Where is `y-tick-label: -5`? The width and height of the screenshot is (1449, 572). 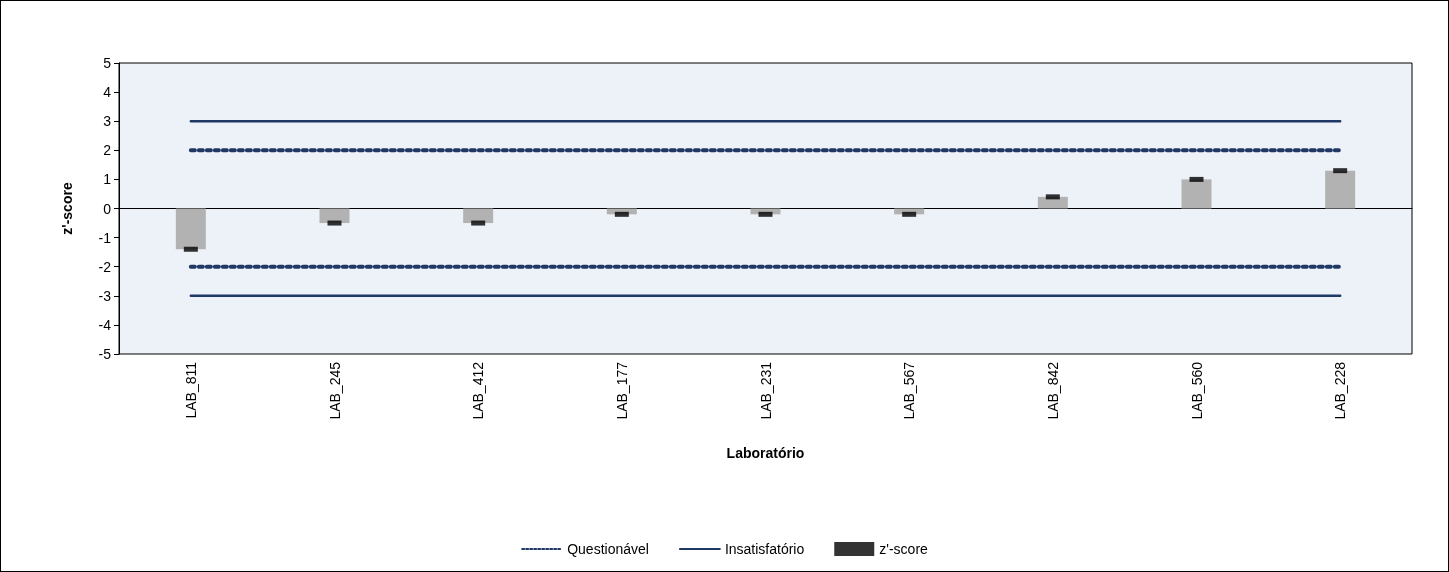
y-tick-label: -5 is located at coordinates (105, 354).